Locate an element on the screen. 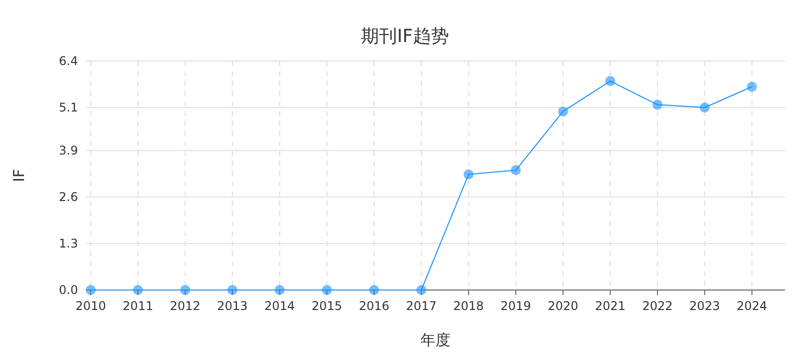 Image resolution: width=810 pixels, height=360 pixels. x-tick-label: 2010 is located at coordinates (90, 306).